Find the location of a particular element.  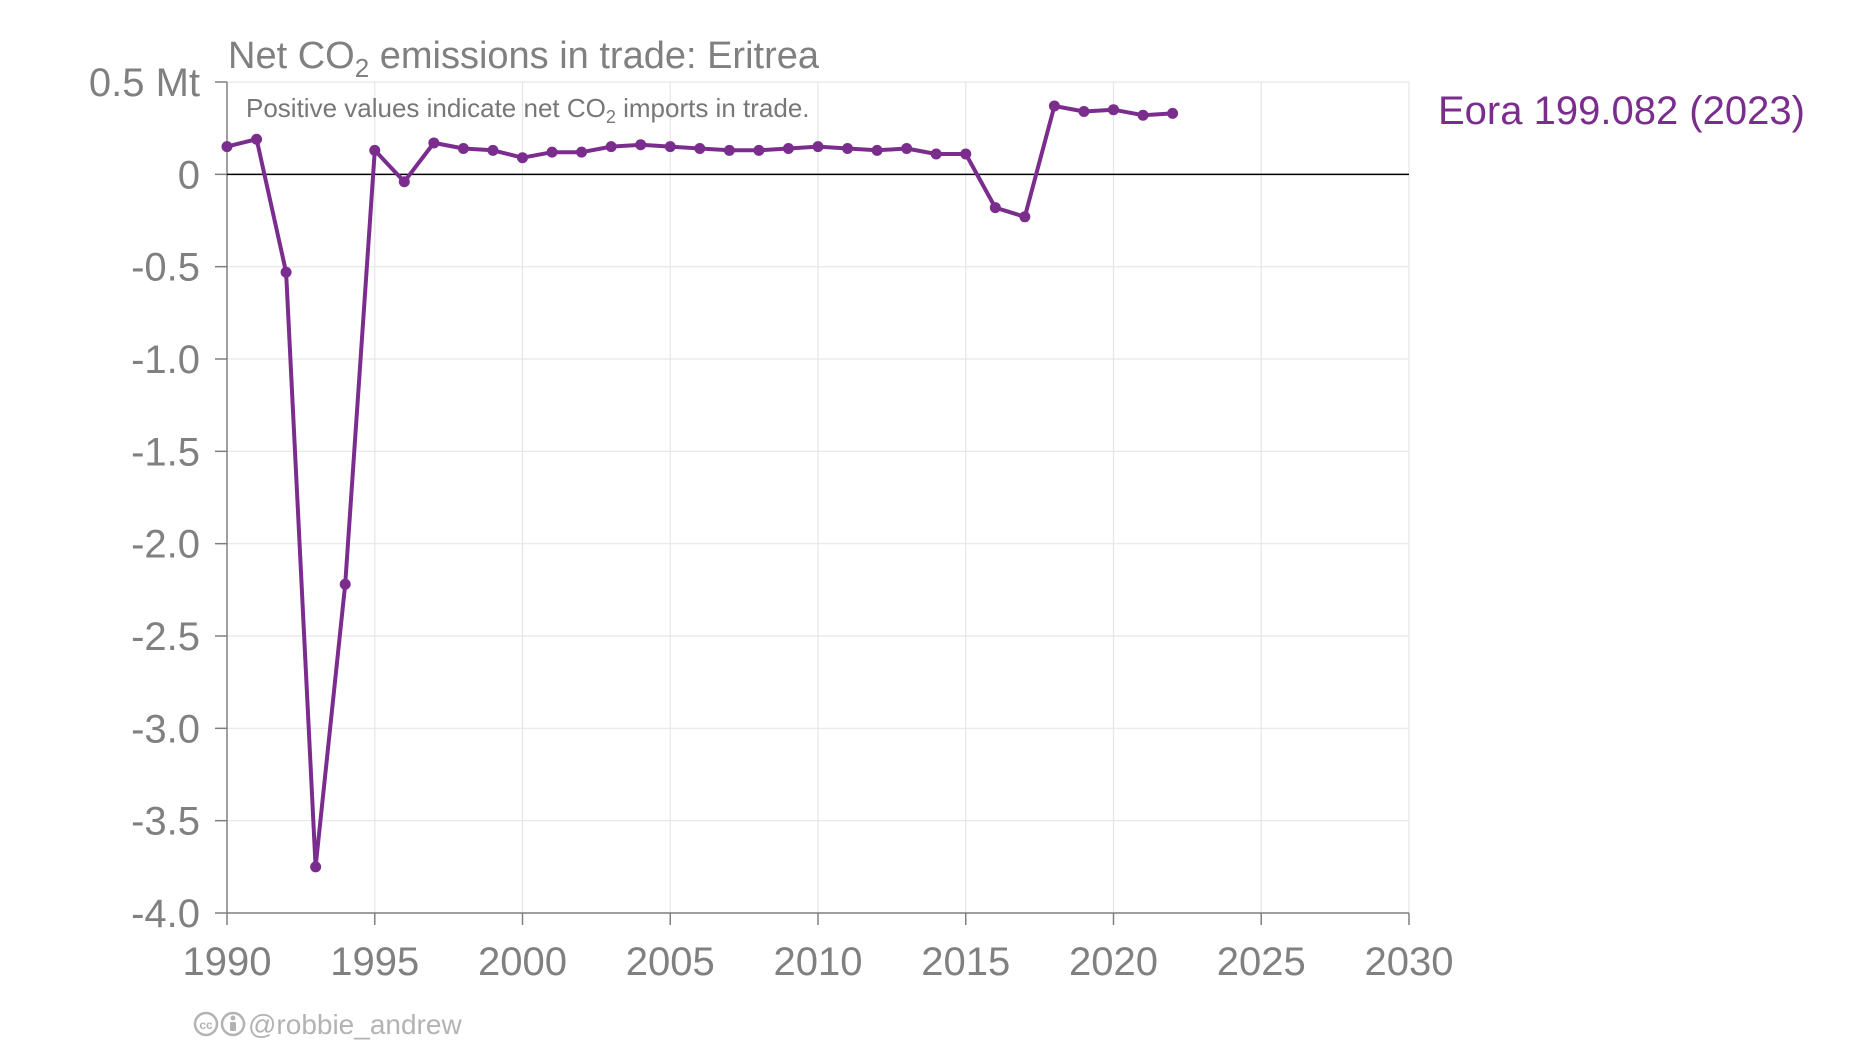

y-tick-label: -4.0 is located at coordinates (165, 914).